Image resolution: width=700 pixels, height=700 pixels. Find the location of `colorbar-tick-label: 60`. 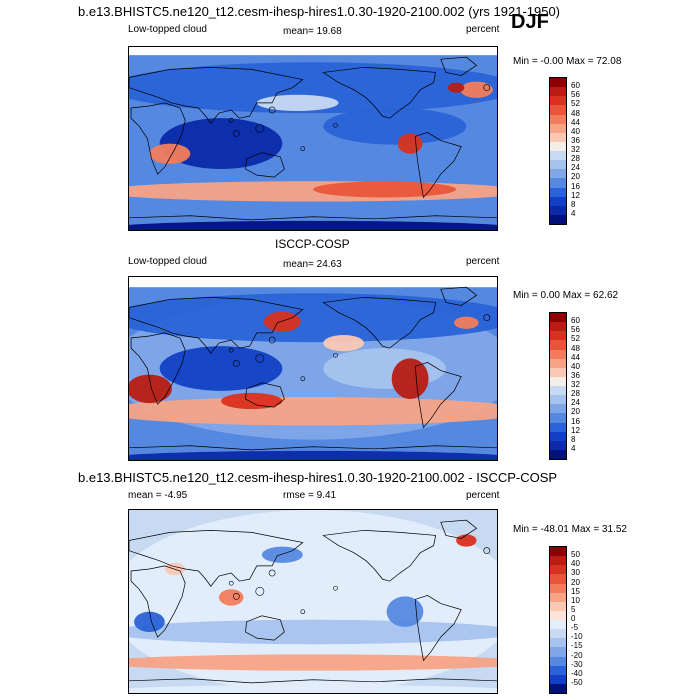

colorbar-tick-label: 60 is located at coordinates (575, 86).